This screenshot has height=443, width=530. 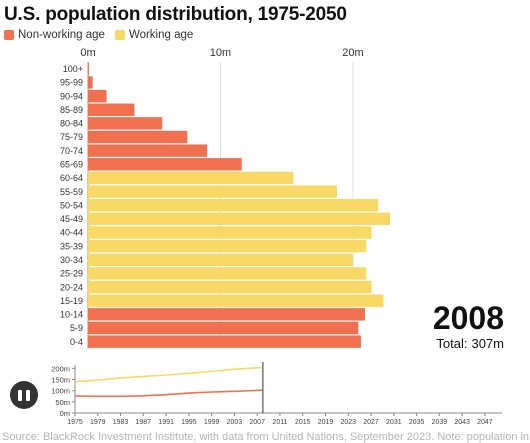 I want to click on age-group-label: 0-4, so click(x=76, y=342).